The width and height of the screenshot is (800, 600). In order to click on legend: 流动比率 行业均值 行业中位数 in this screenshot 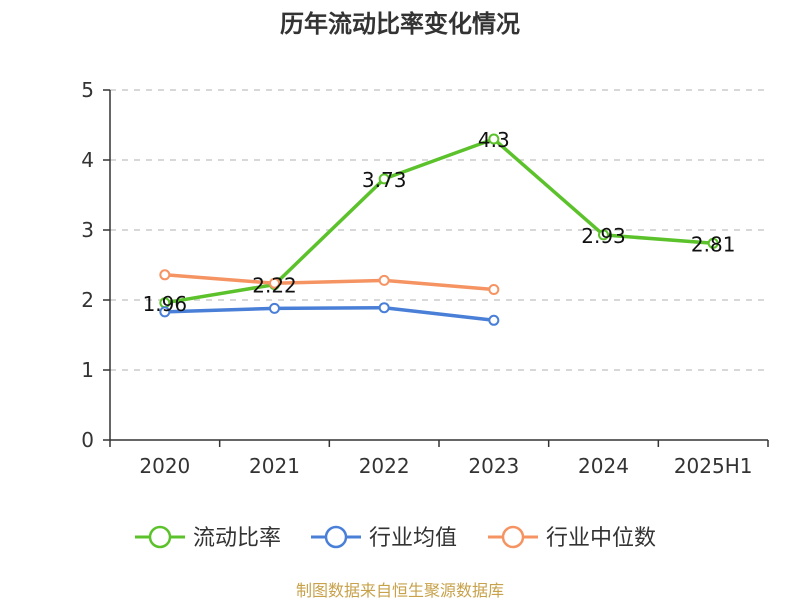, I will do `click(395, 538)`.